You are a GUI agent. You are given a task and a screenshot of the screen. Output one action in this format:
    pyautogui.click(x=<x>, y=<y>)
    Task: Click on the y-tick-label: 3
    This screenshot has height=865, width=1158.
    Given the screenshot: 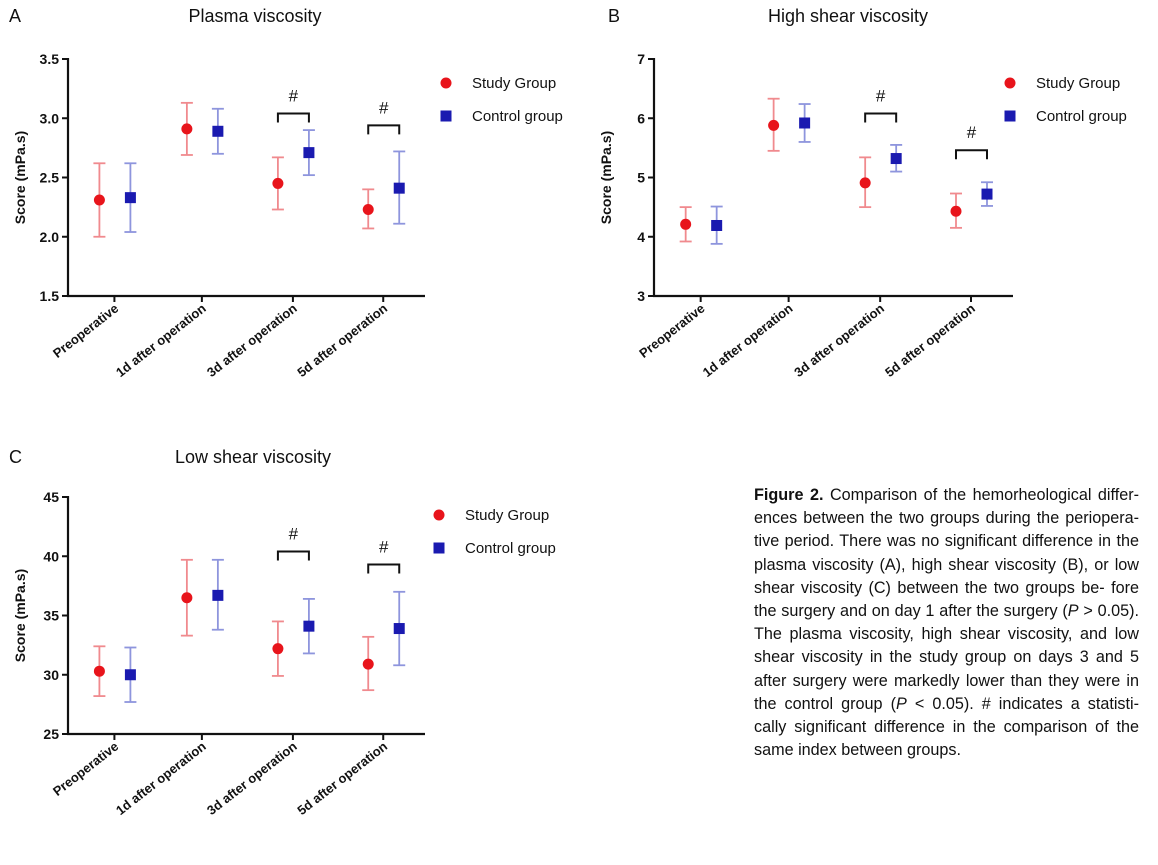 What is the action you would take?
    pyautogui.click(x=641, y=296)
    